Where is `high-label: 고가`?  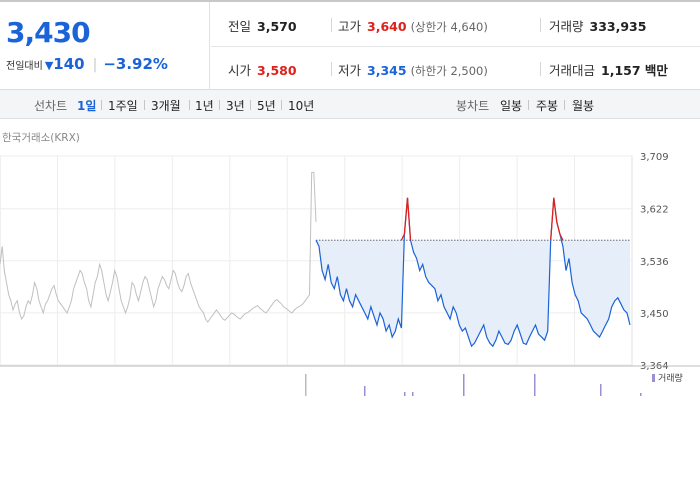
high-label: 고가 is located at coordinates (350, 26).